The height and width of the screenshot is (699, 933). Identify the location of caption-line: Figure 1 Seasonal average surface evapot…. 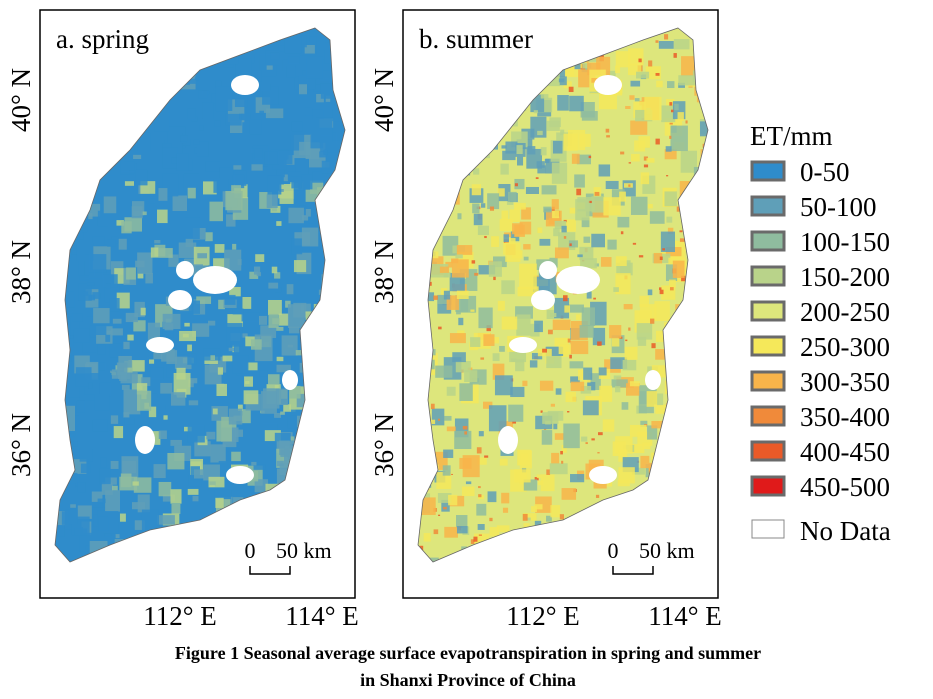
(468, 653).